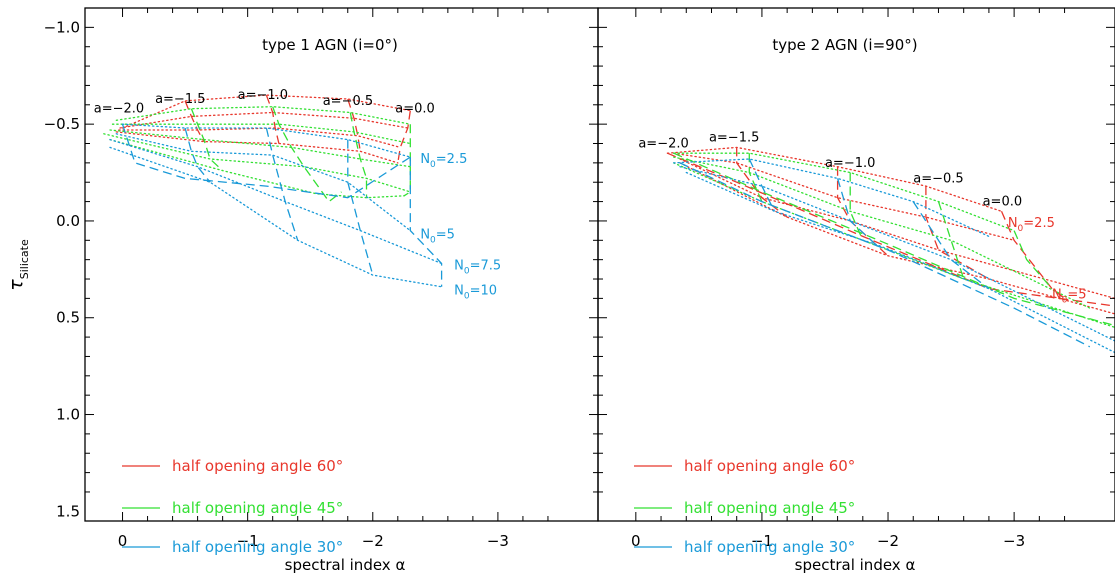 The height and width of the screenshot is (580, 1115). Describe the element at coordinates (24, 259) in the screenshot. I see `y-axis-label-subscript: Silicate` at that location.